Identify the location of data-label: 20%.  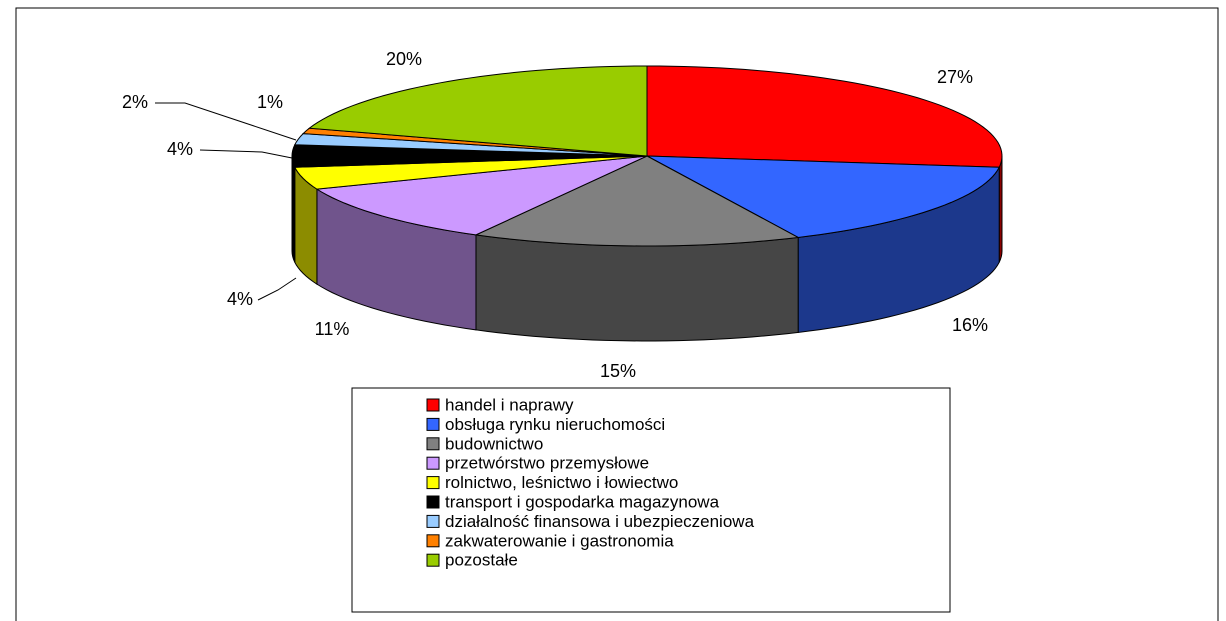
(404, 59).